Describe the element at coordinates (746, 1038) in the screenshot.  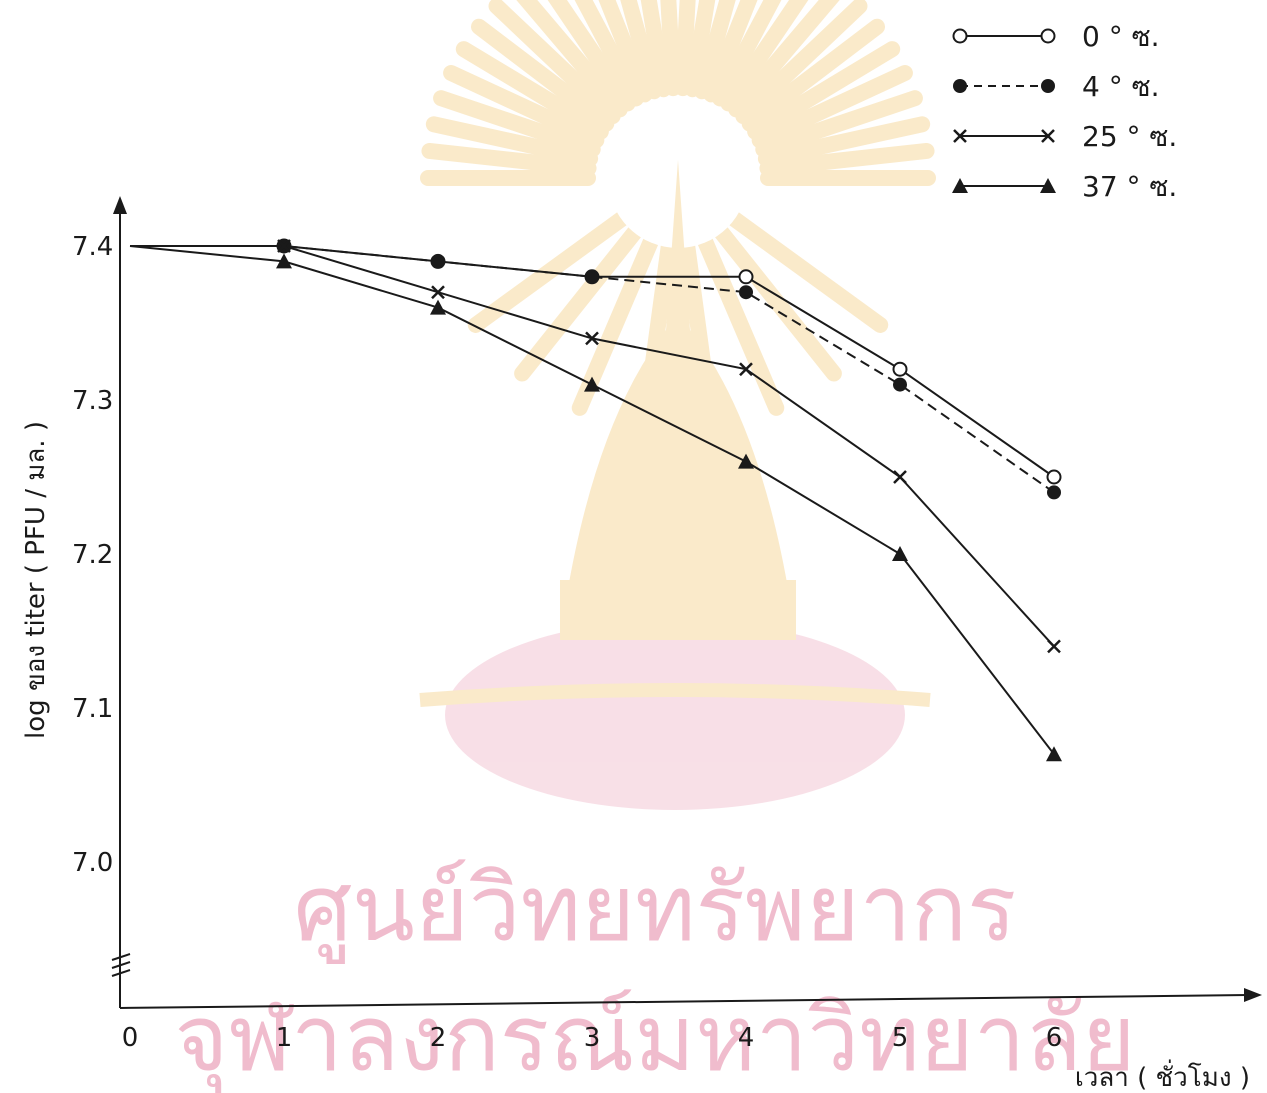
I see `x-tick-label: 4` at that location.